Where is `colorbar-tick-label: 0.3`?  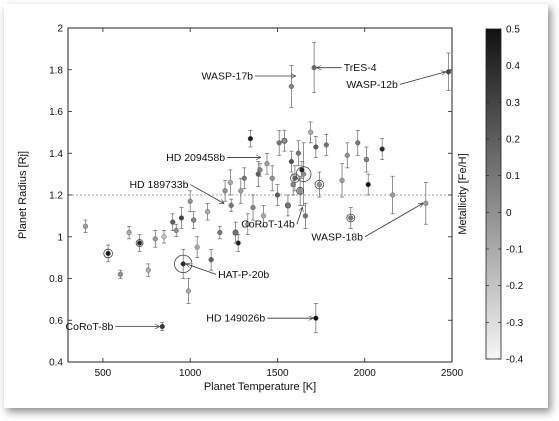
colorbar-tick-label: 0.3 is located at coordinates (513, 103).